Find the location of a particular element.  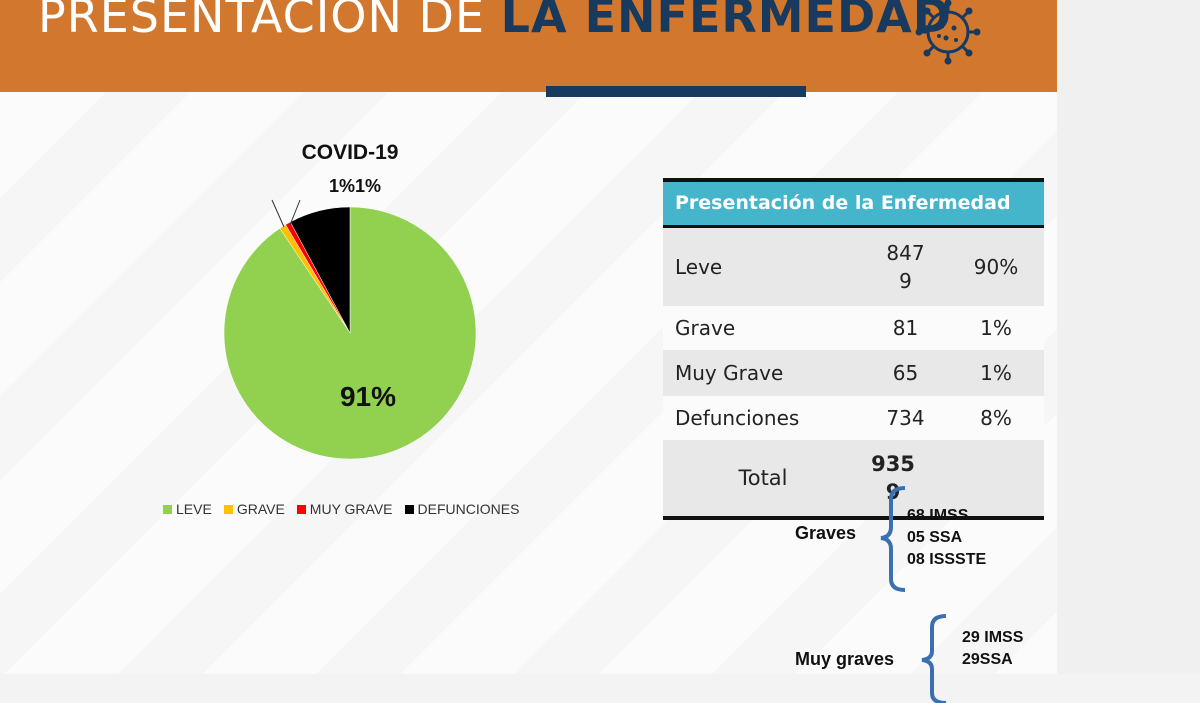

table-row-muy-grave: Muy Grave 65 1% is located at coordinates (853, 373).